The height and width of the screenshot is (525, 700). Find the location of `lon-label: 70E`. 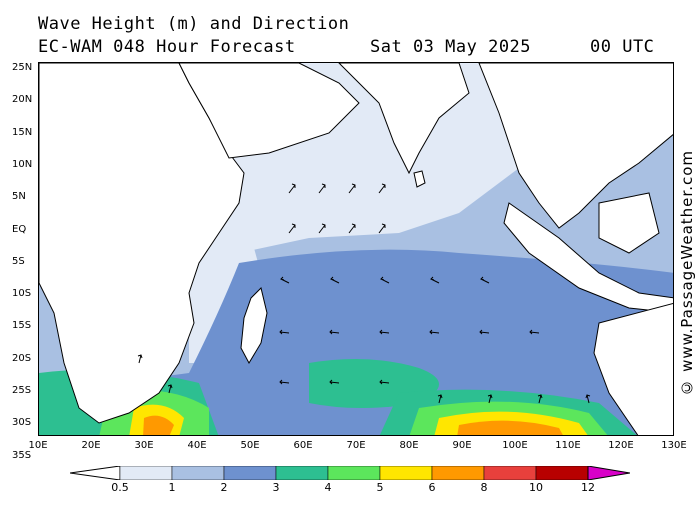

lon-label: 70E is located at coordinates (356, 445).